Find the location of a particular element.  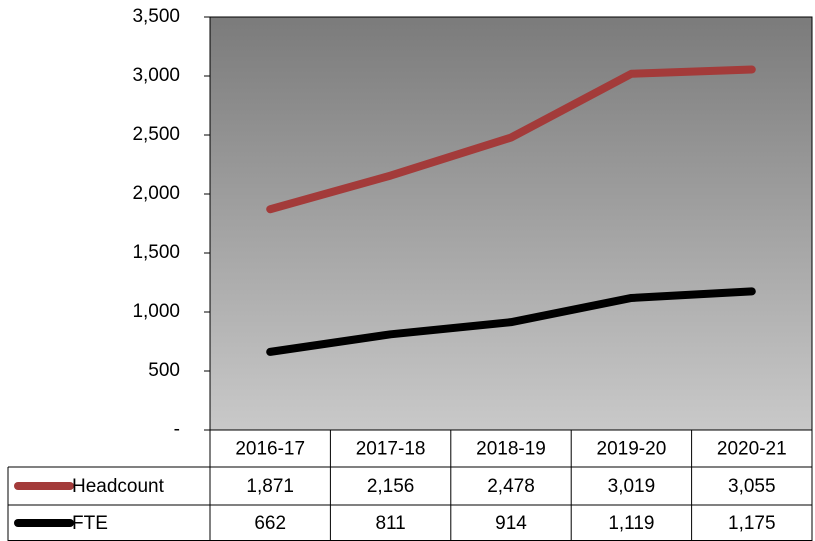

table-value: 1,119 is located at coordinates (631, 523).